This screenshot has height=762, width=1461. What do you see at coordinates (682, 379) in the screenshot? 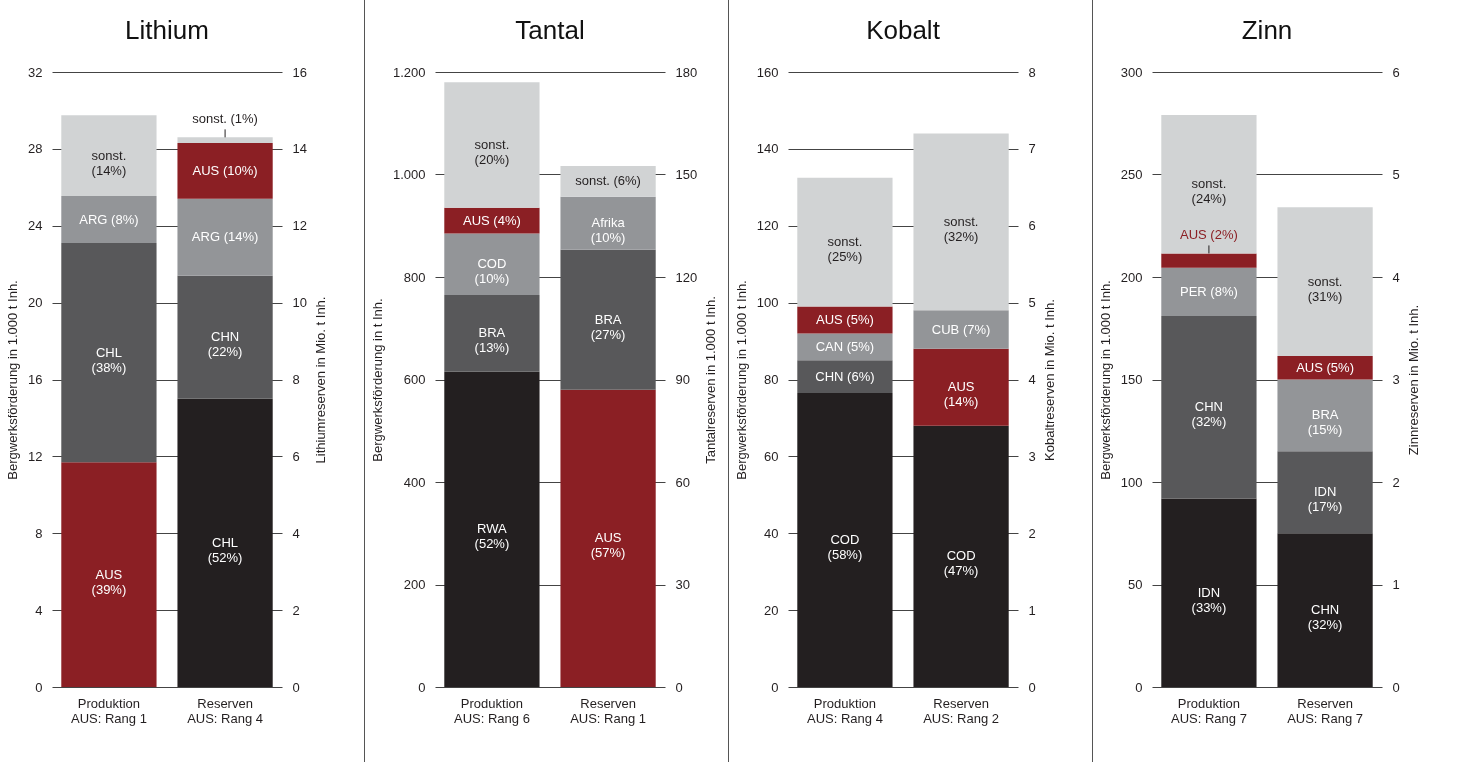
I see `y2-tick-label: 90` at bounding box center [682, 379].